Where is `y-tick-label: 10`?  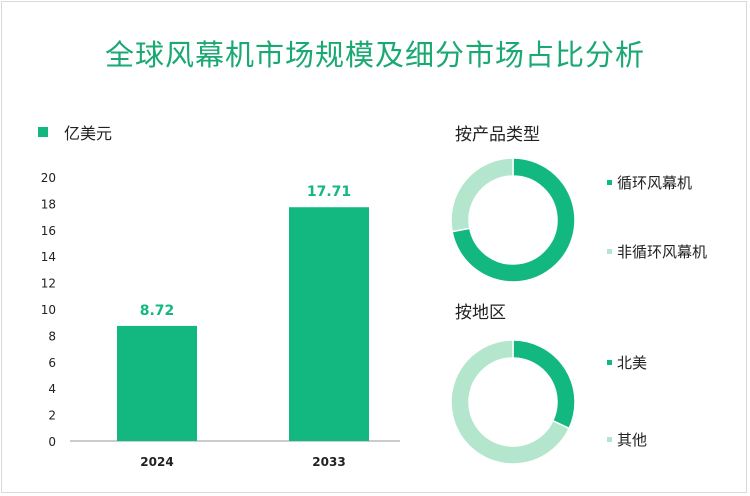 y-tick-label: 10 is located at coordinates (48, 310).